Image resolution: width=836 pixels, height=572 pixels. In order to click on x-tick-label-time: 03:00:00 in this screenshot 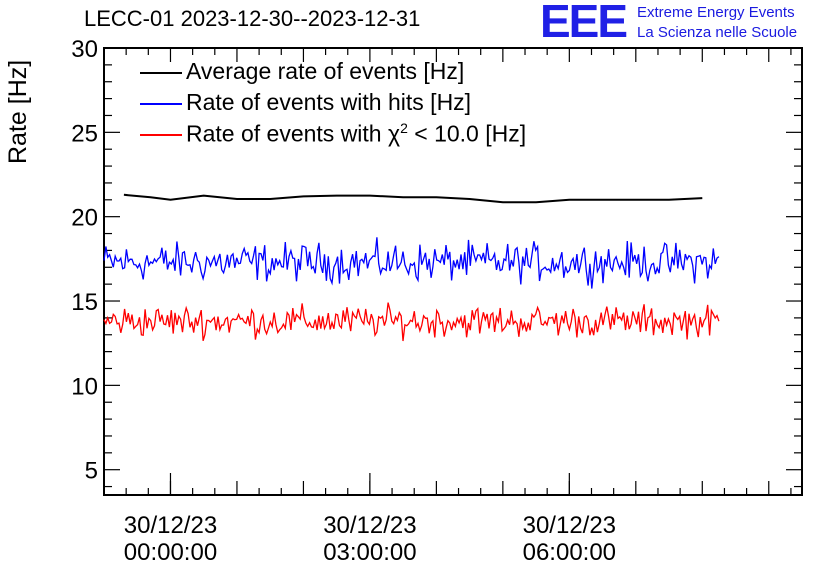, I will do `click(369, 552)`.